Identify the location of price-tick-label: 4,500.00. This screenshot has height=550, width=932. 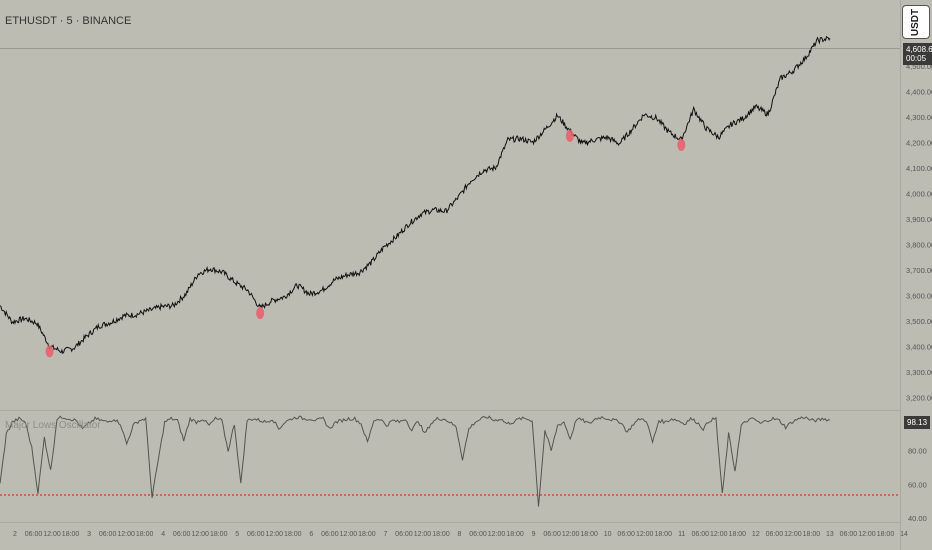
(919, 66).